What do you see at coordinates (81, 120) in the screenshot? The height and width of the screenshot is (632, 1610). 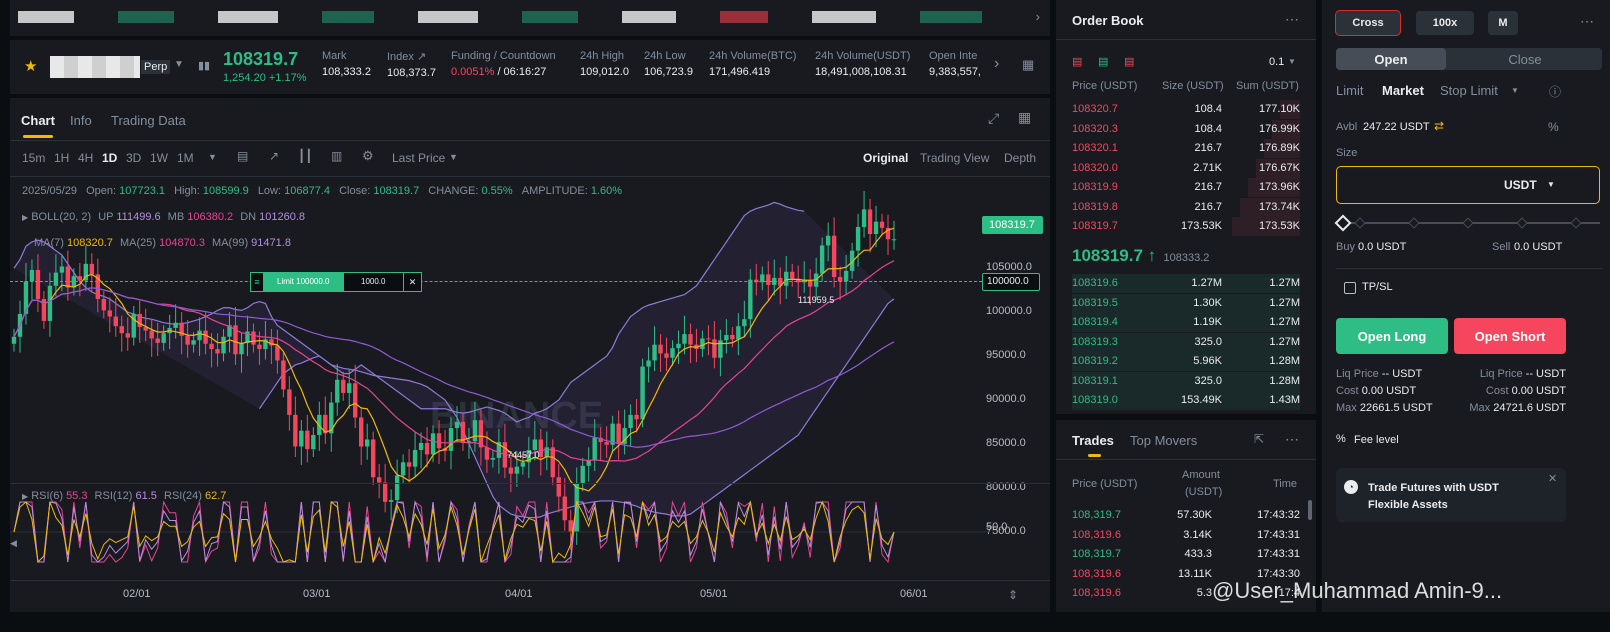 I see `tab-info: Info` at bounding box center [81, 120].